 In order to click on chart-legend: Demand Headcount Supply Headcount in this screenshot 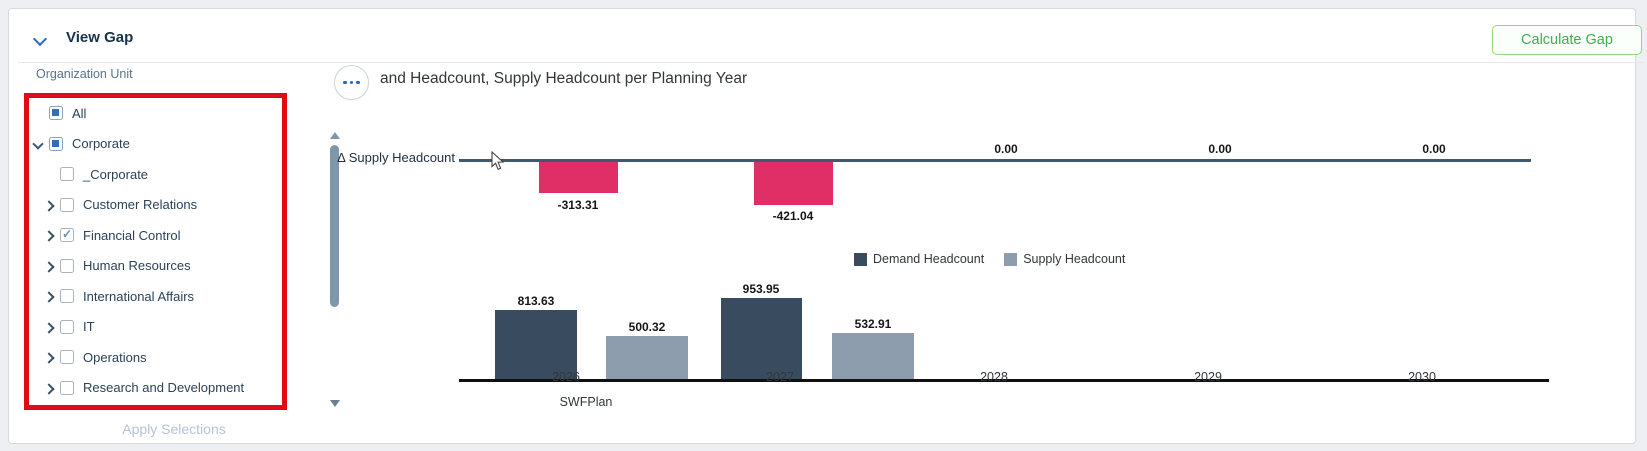, I will do `click(989, 259)`.